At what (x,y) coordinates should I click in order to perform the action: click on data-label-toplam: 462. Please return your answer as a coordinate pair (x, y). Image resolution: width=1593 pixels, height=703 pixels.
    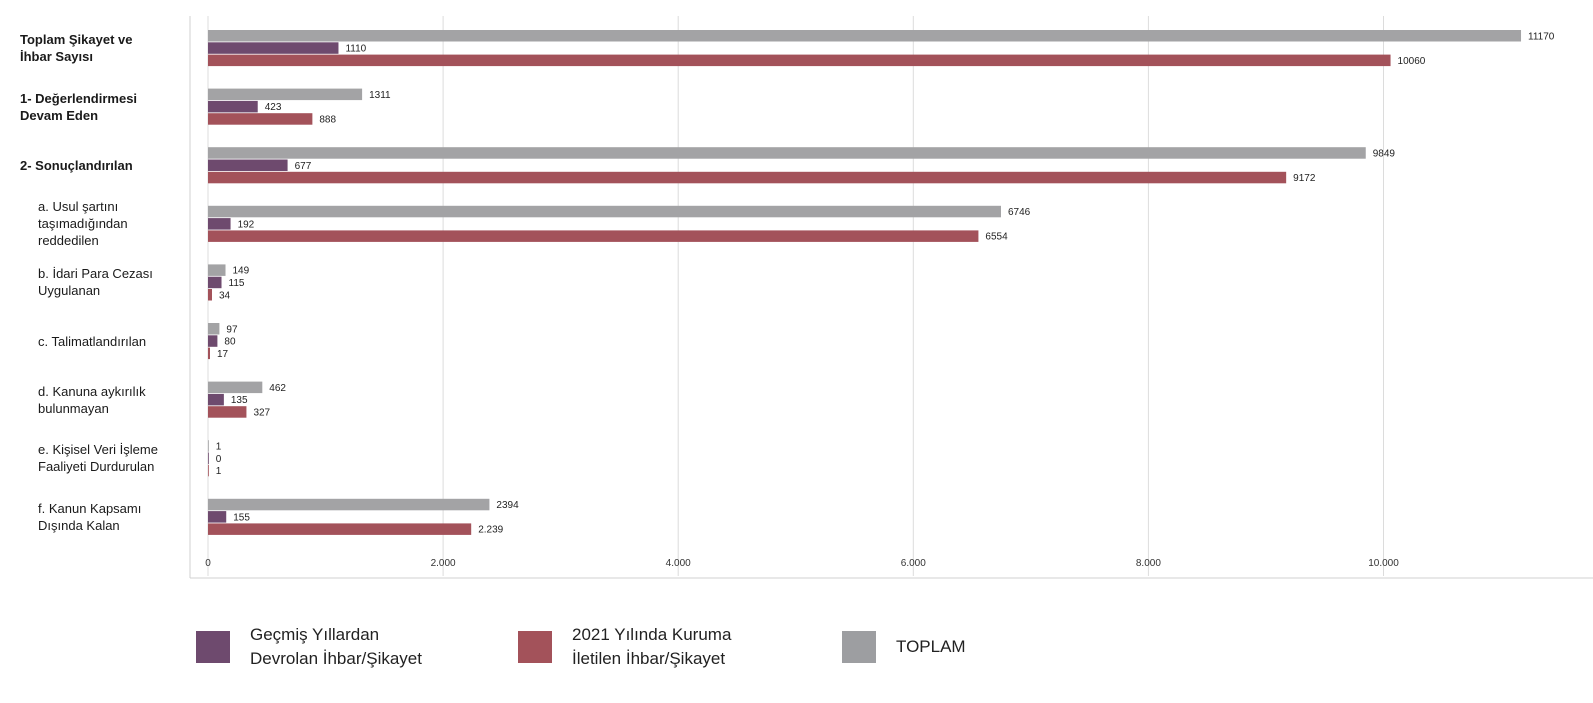
    Looking at the image, I should click on (277, 388).